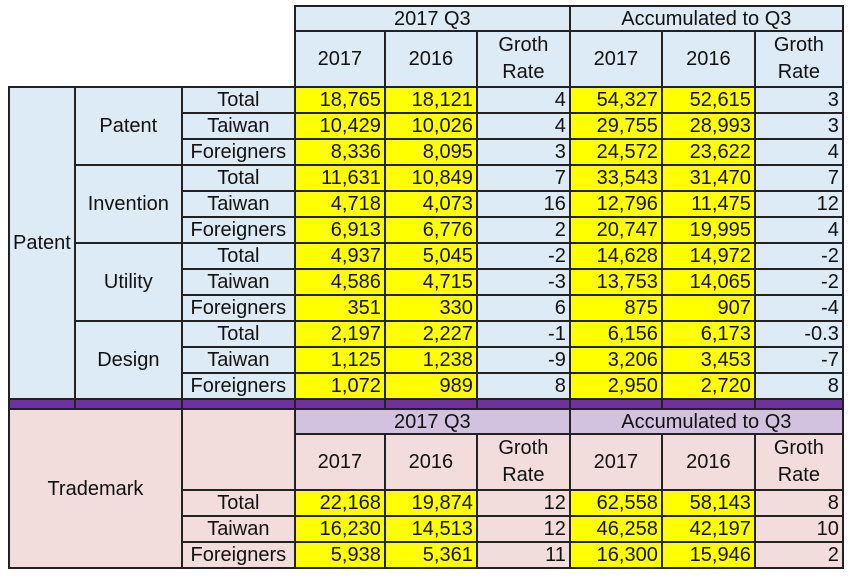 The height and width of the screenshot is (581, 854). I want to click on header-a-2016: 2016, so click(708, 59).